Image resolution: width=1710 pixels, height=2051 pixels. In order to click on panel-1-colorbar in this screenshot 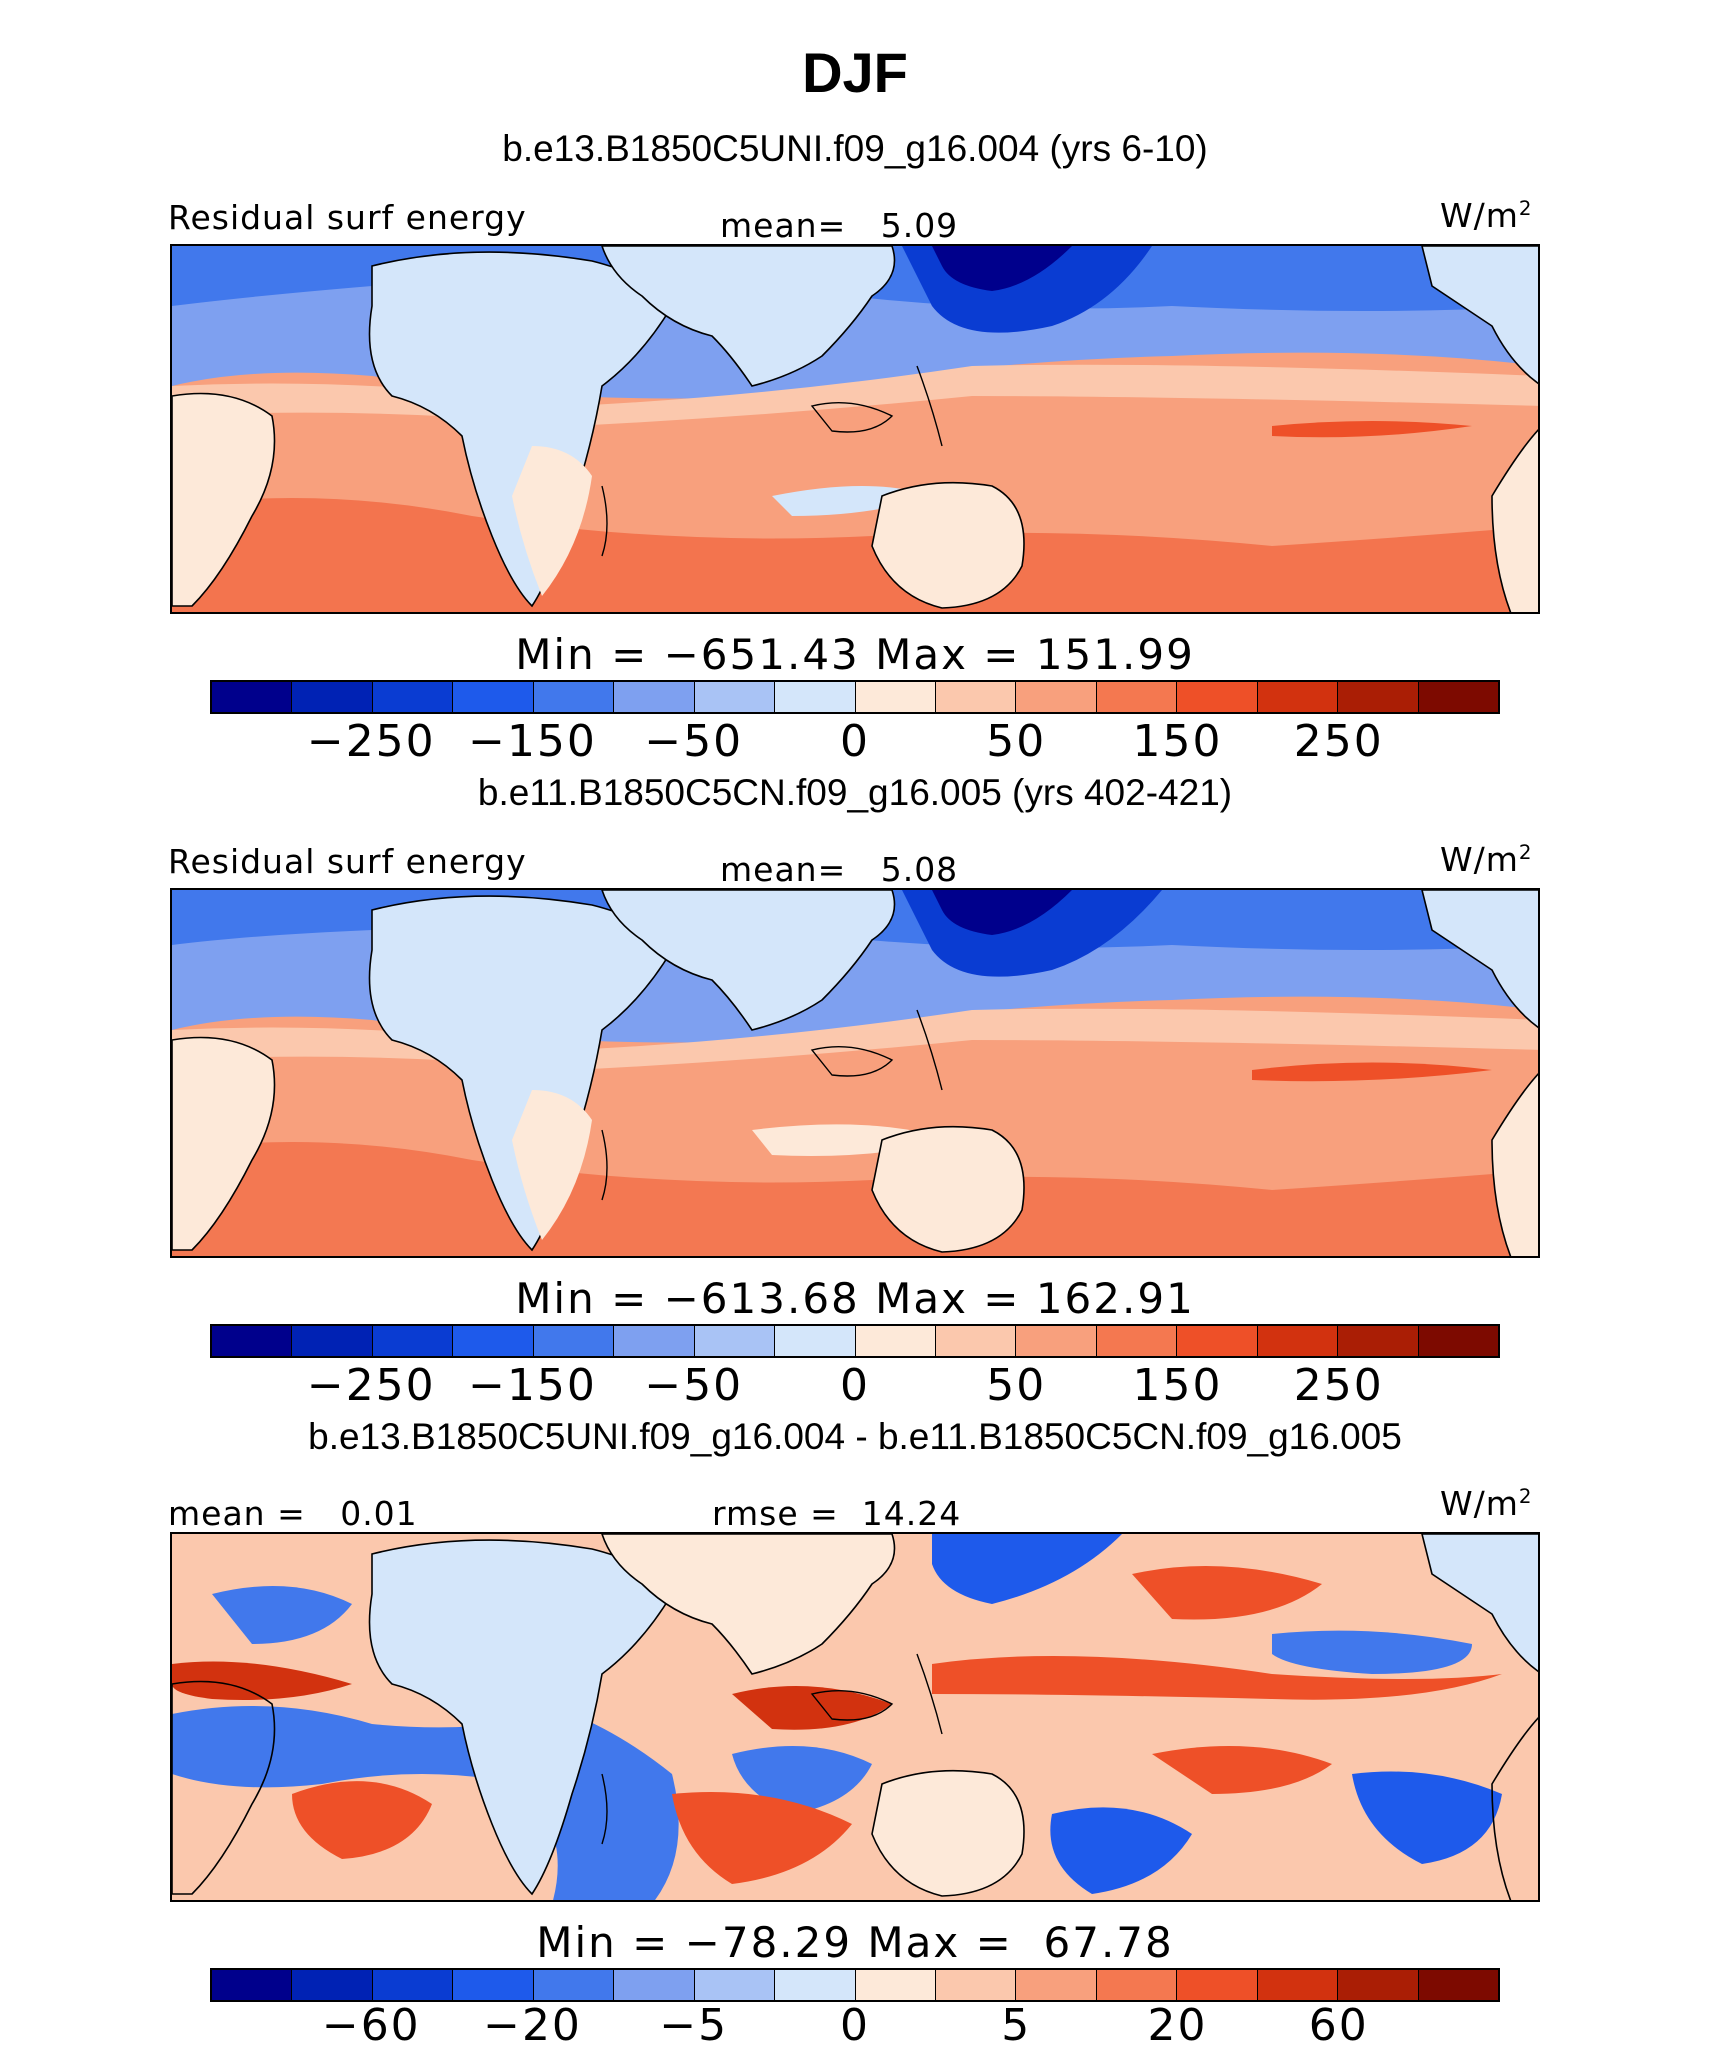, I will do `click(855, 697)`.